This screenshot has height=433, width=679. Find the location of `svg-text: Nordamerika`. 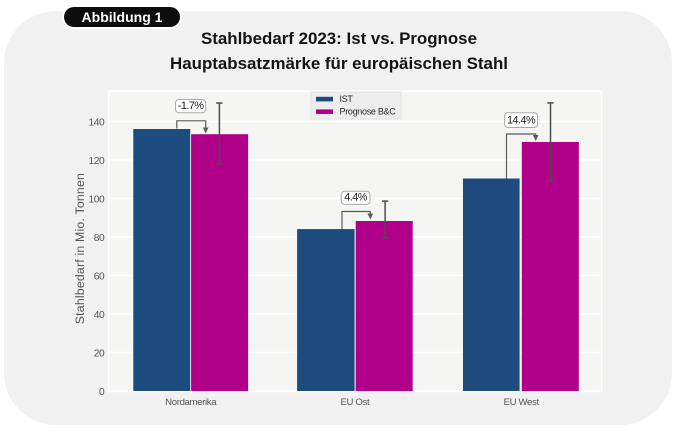

svg-text: Nordamerika is located at coordinates (191, 402).